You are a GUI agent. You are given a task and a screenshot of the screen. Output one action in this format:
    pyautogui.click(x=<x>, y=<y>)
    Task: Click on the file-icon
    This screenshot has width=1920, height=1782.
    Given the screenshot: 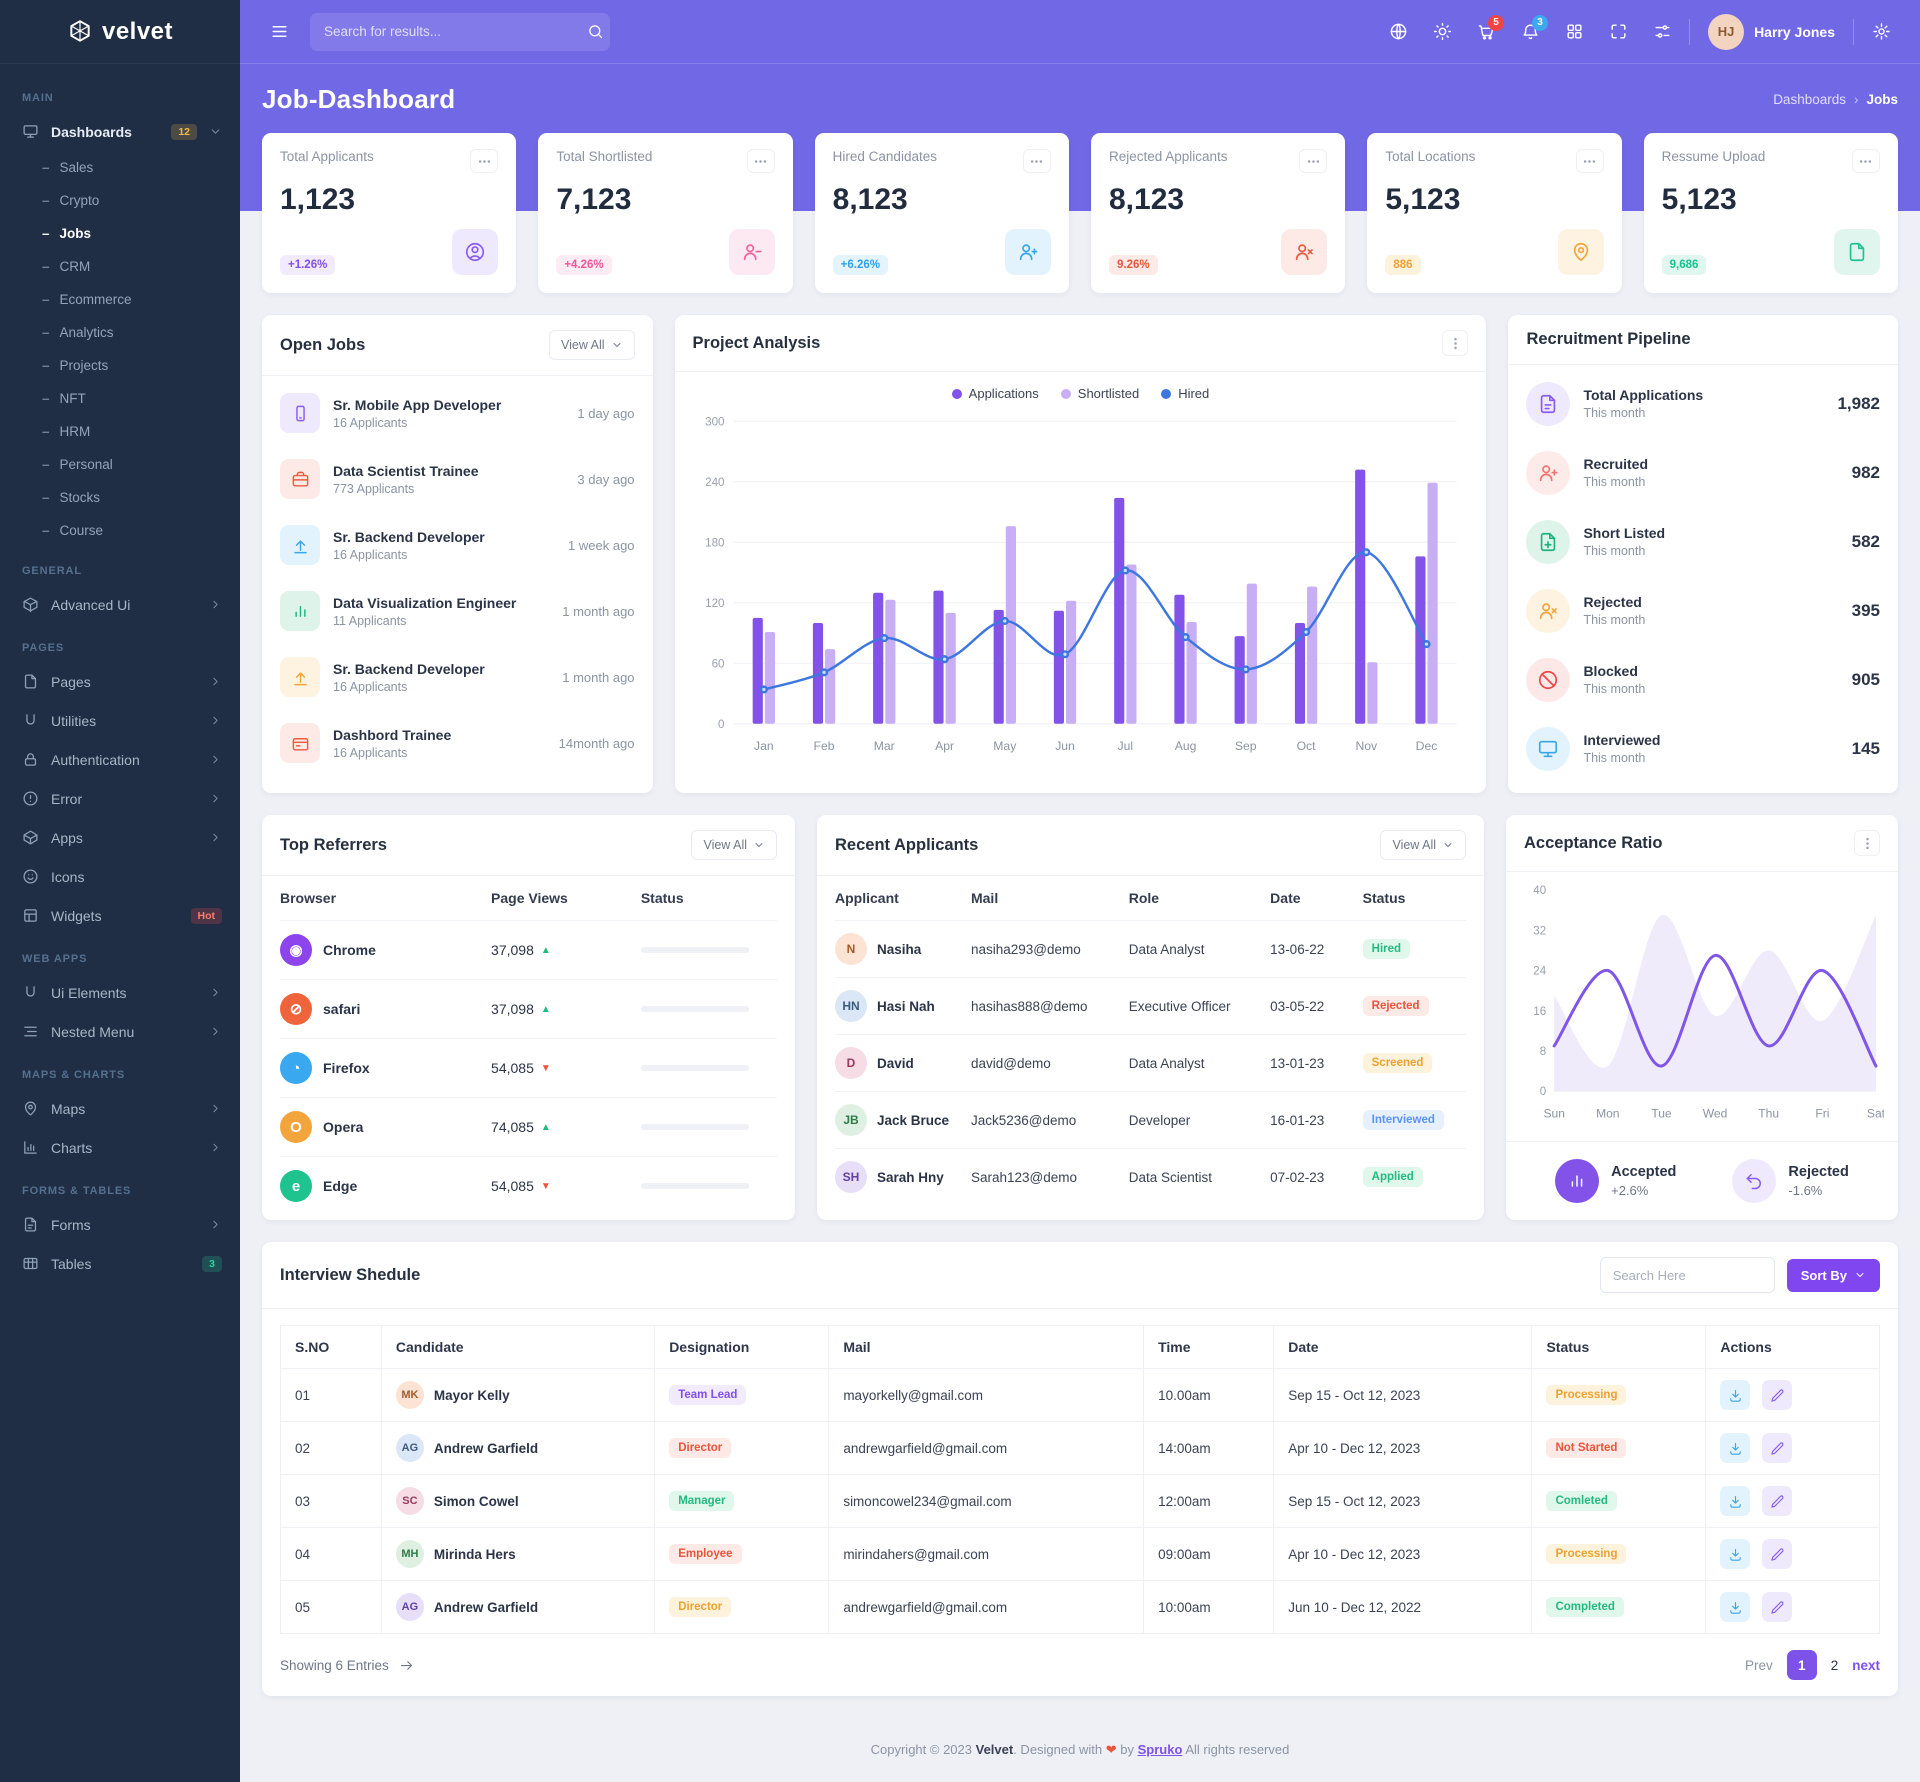 What is the action you would take?
    pyautogui.click(x=1856, y=252)
    